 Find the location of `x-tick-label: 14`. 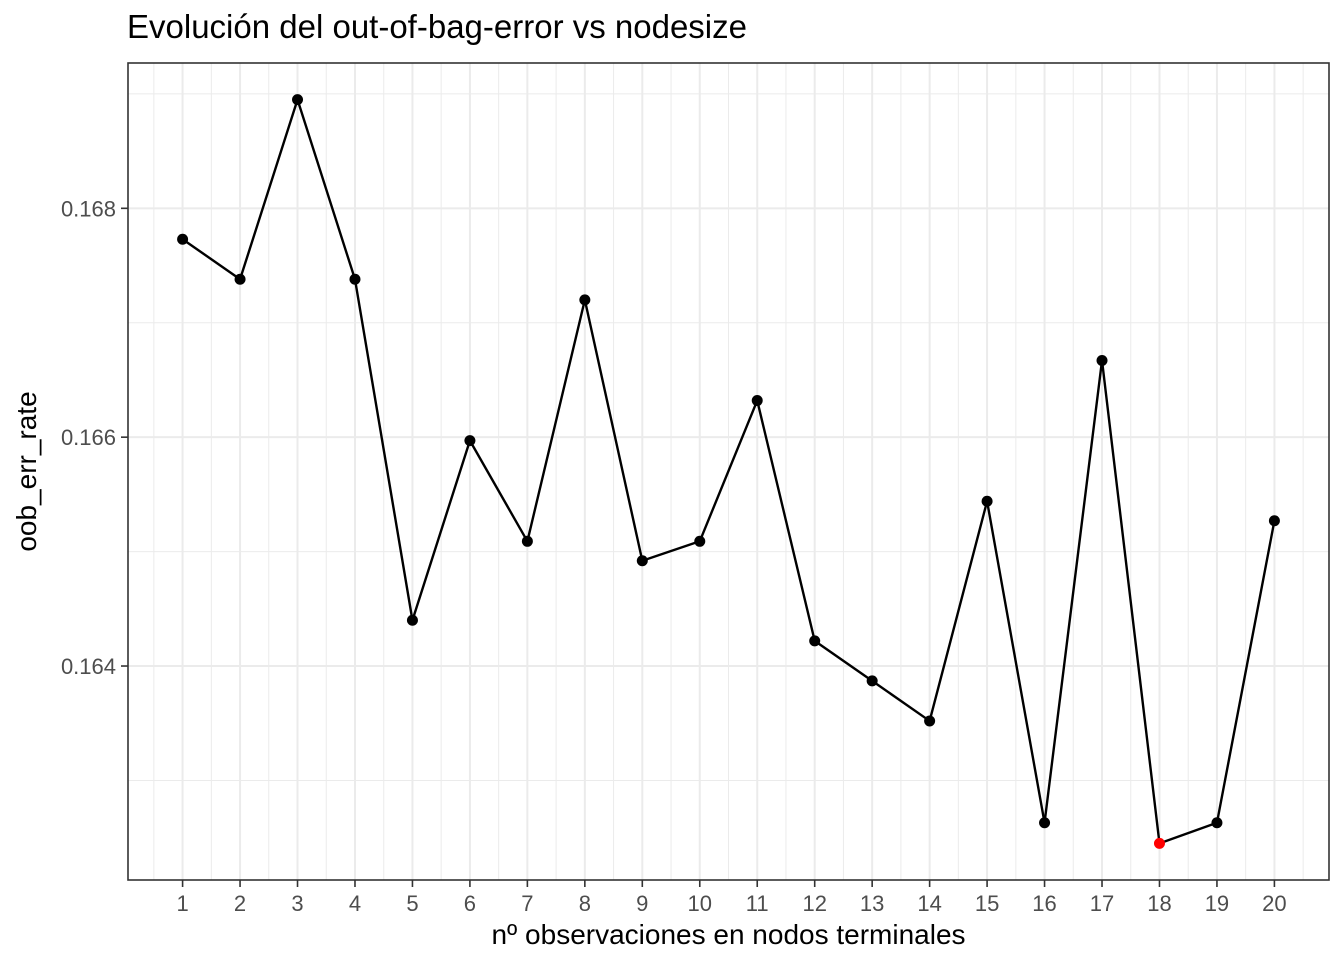

x-tick-label: 14 is located at coordinates (929, 903).